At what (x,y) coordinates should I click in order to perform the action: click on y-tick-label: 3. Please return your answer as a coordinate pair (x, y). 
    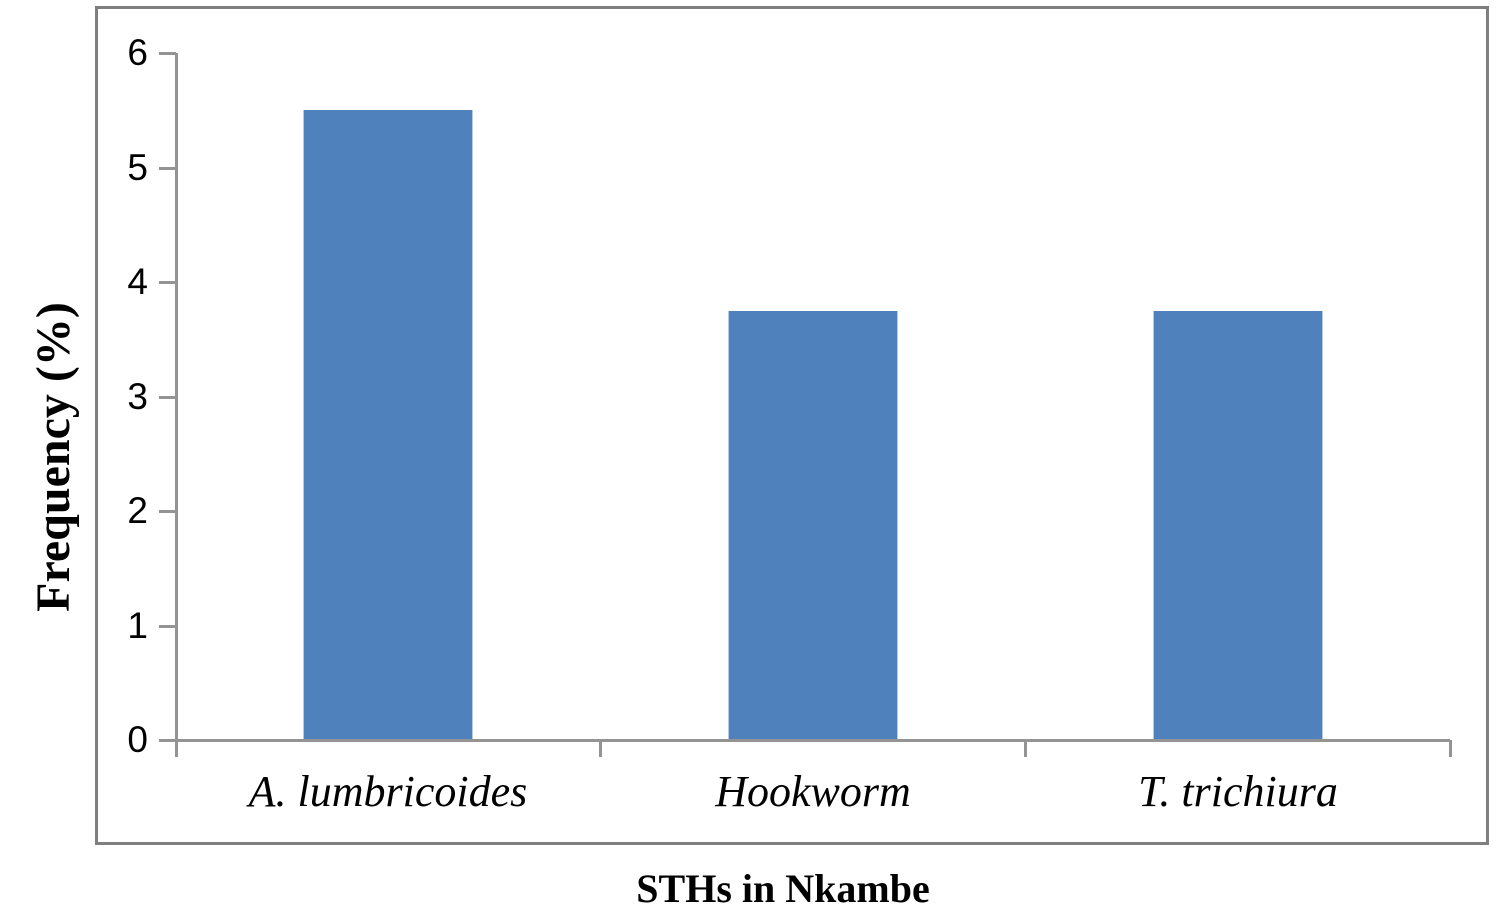
    Looking at the image, I should click on (137, 396).